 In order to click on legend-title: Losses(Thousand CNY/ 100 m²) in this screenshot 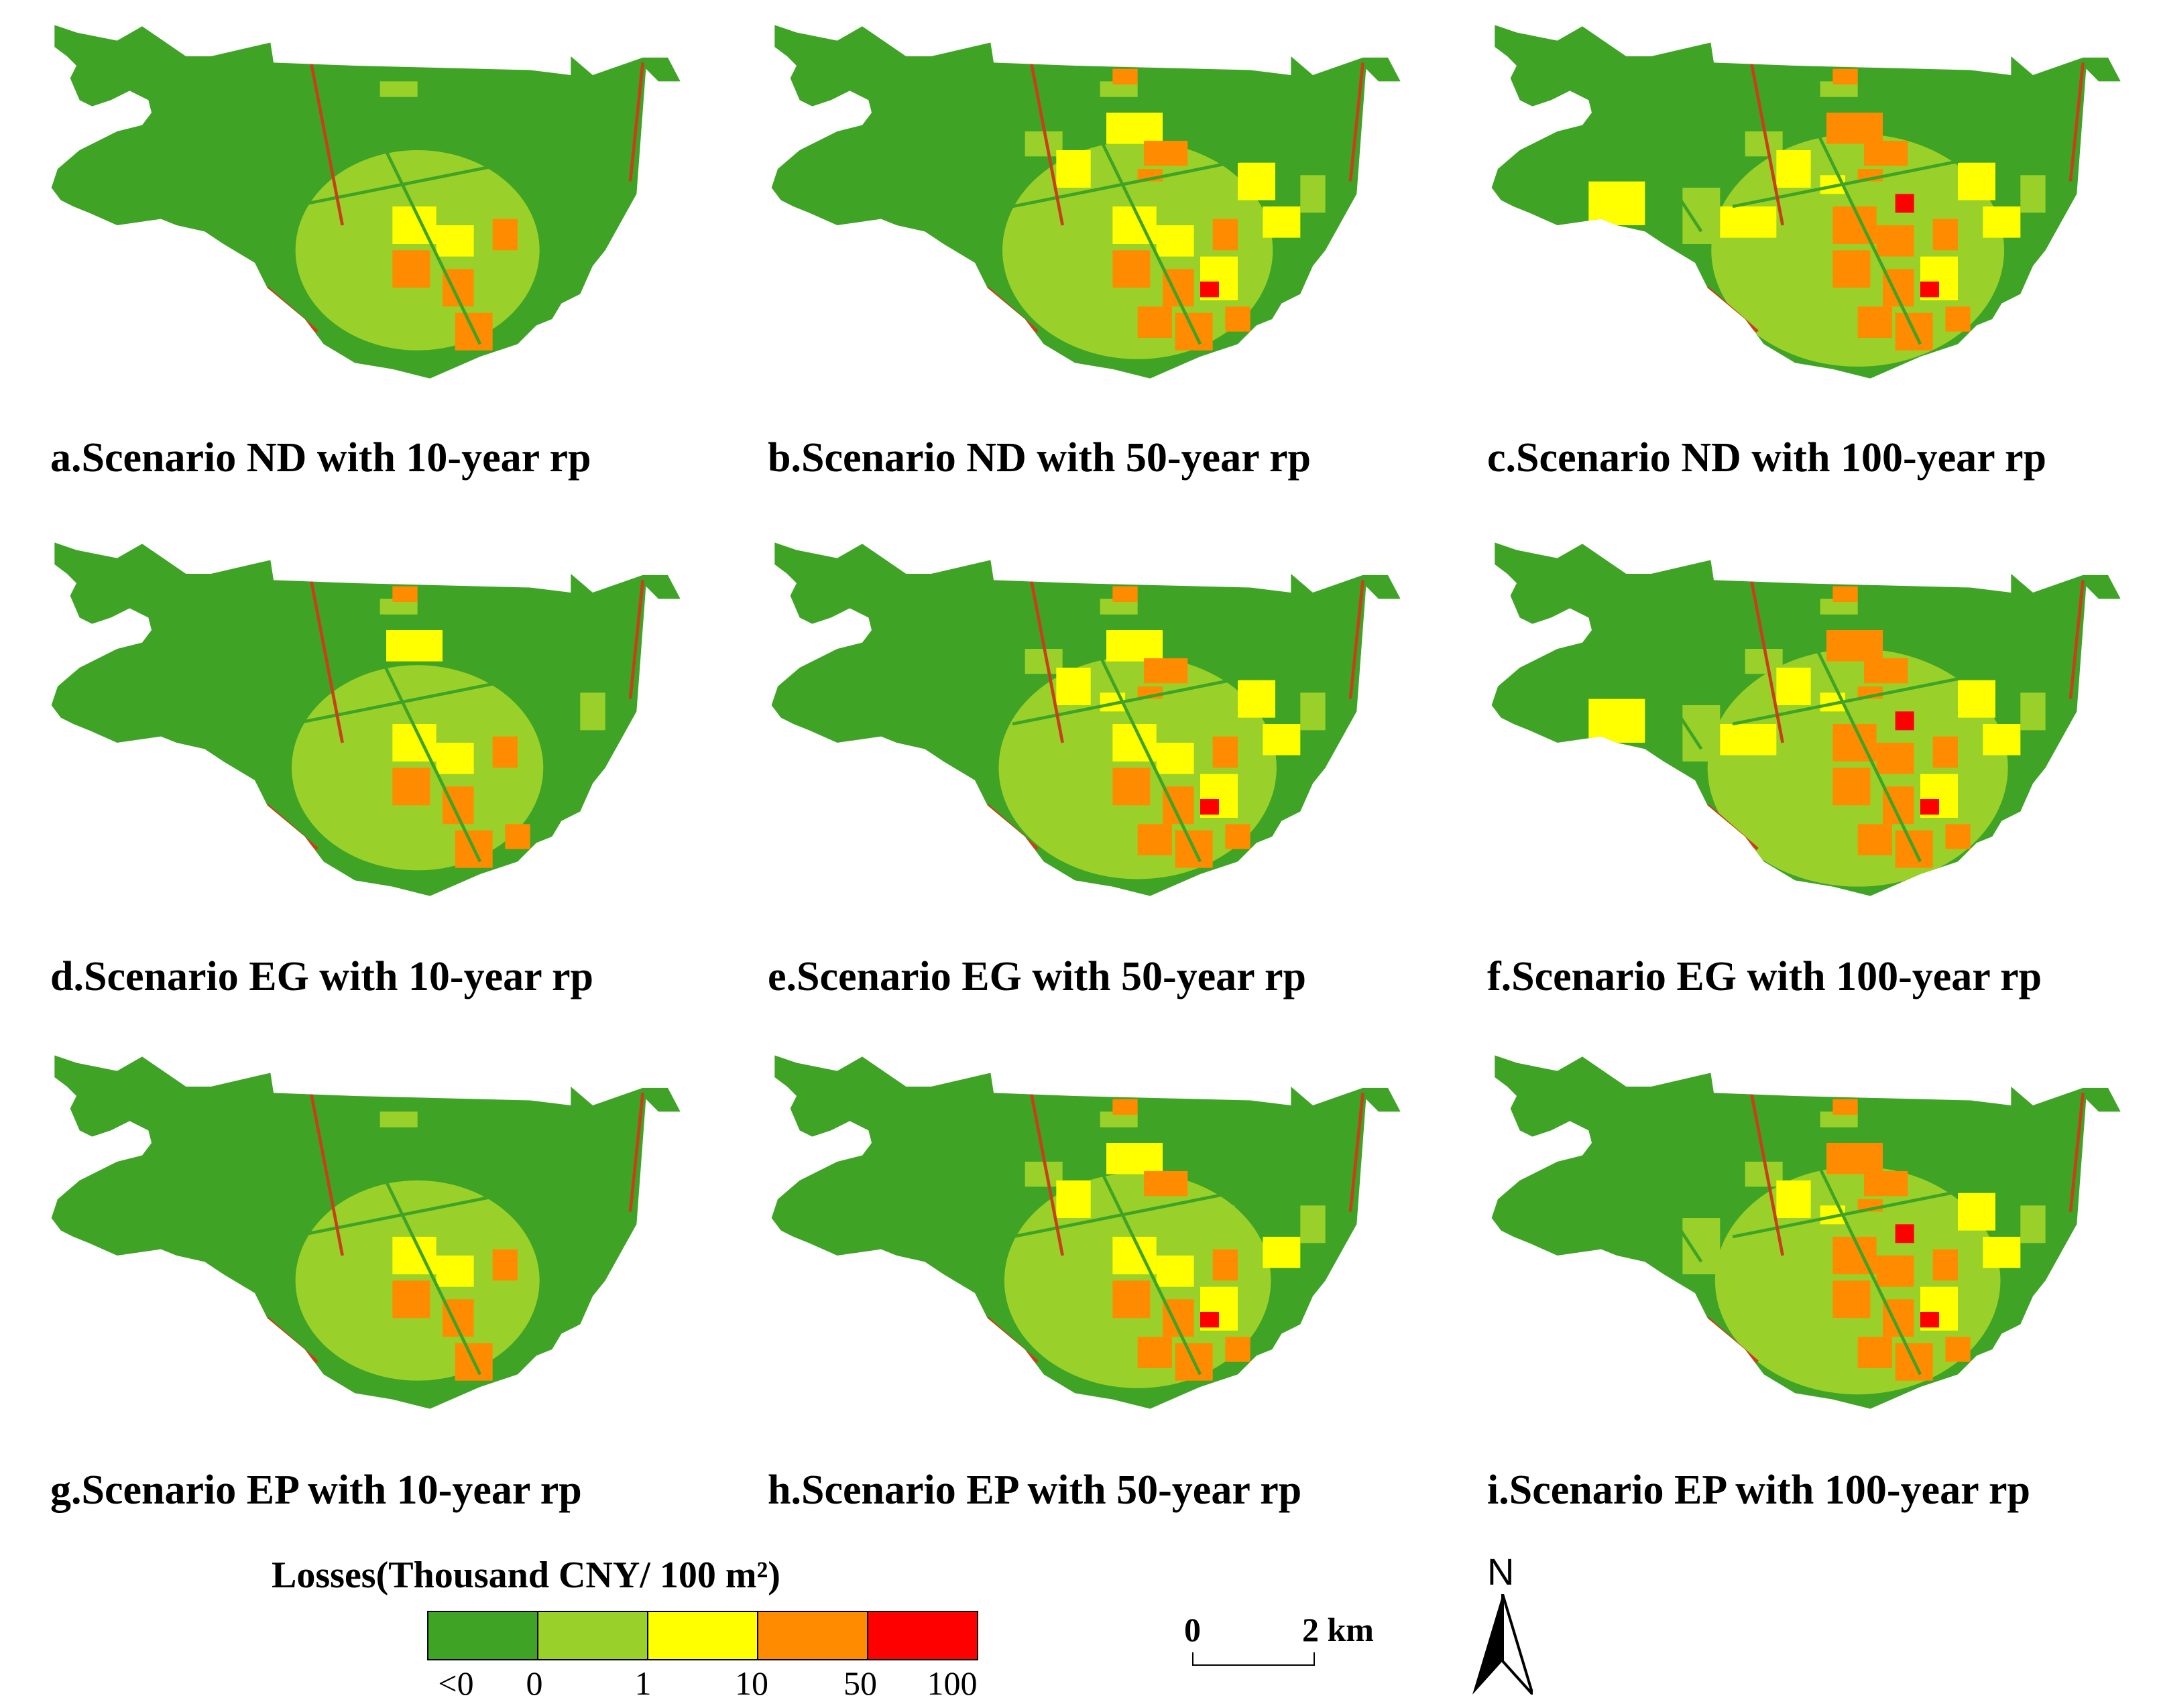, I will do `click(526, 1575)`.